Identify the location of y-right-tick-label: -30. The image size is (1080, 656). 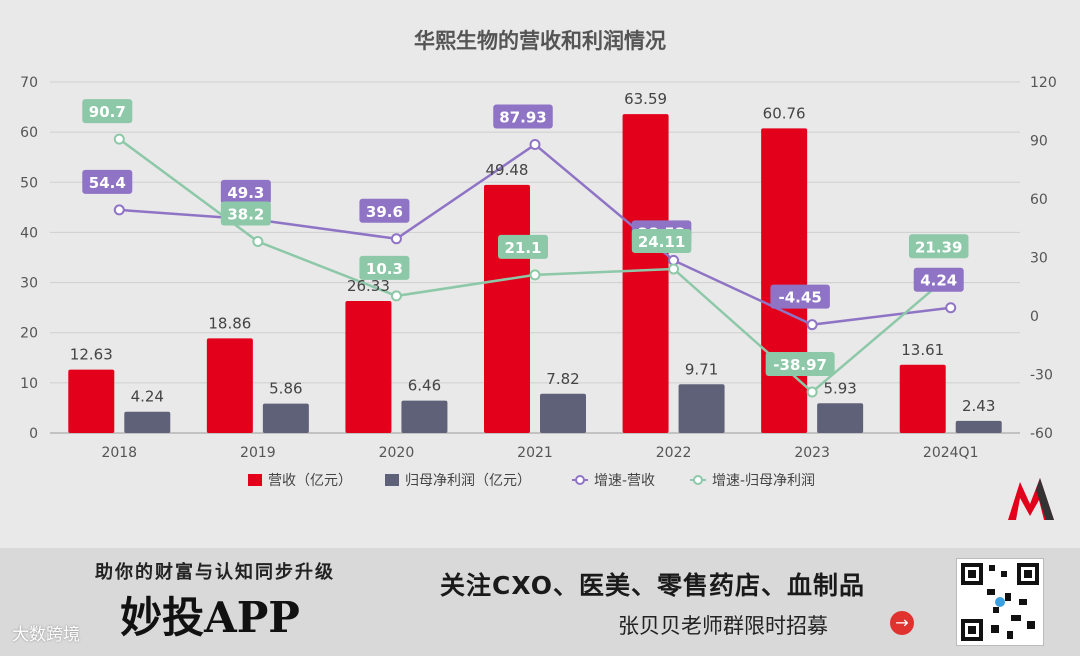
(1041, 376).